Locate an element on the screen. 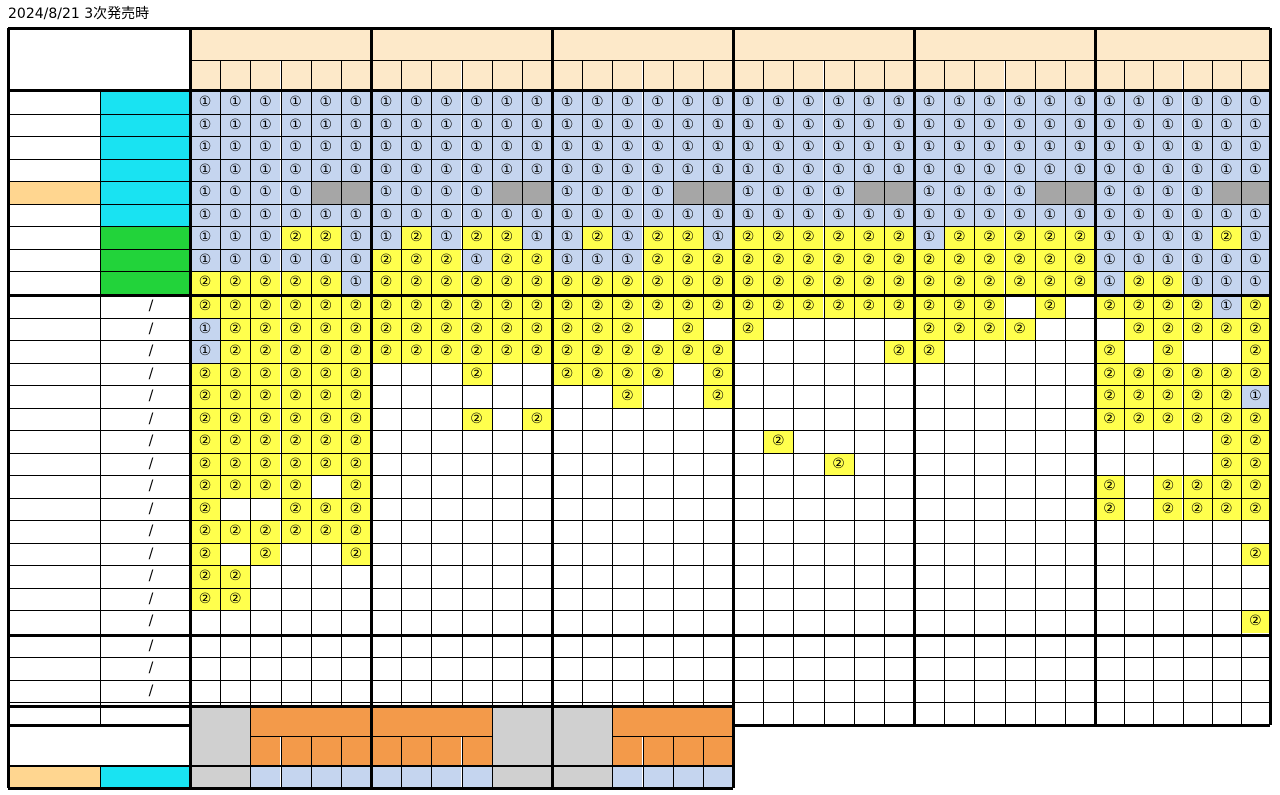  page-title: 2024/8/21 3次発売時 is located at coordinates (79, 14).